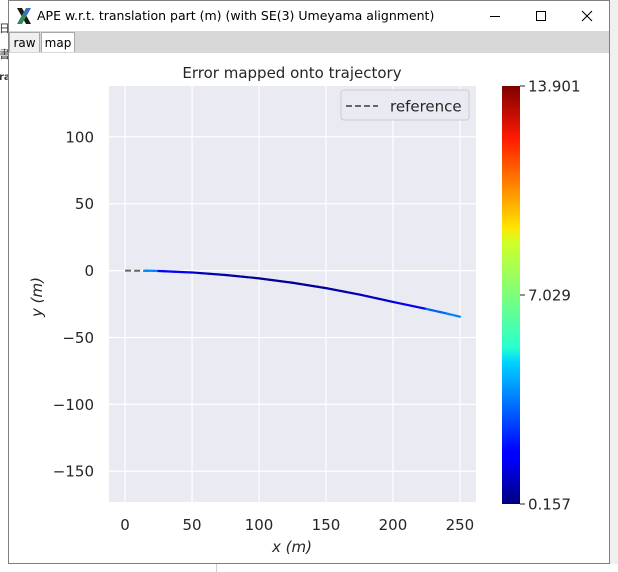  Describe the element at coordinates (89, 271) in the screenshot. I see `y-tick-label: 0` at that location.